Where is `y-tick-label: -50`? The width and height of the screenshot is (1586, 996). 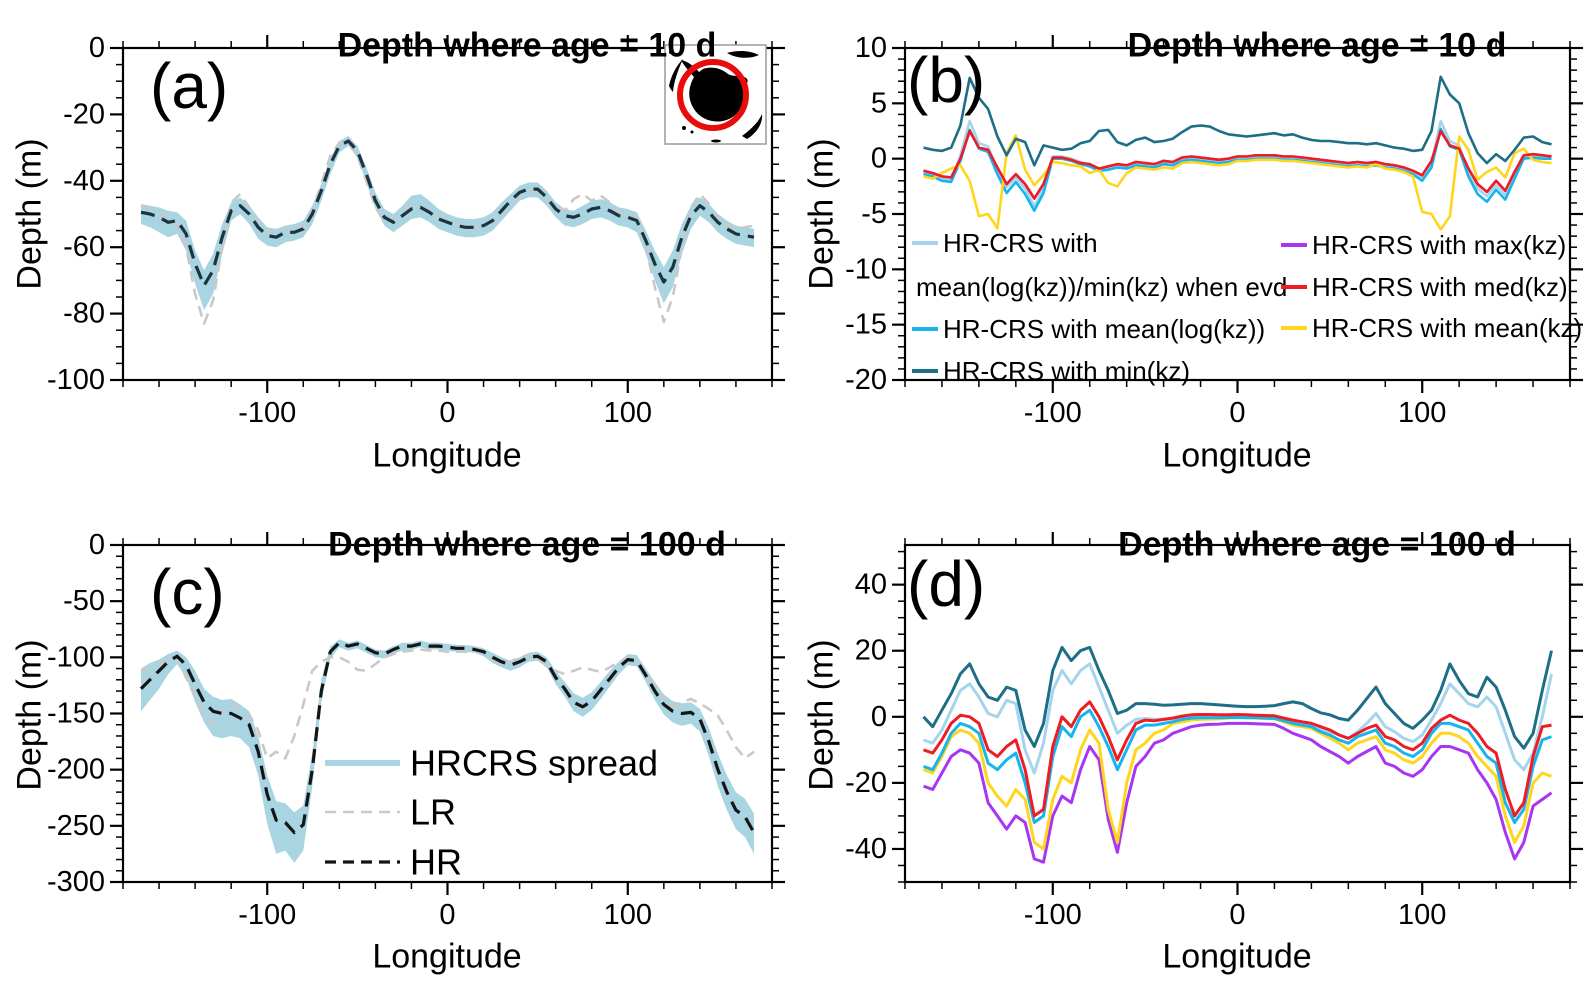
y-tick-label: -50 is located at coordinates (84, 601).